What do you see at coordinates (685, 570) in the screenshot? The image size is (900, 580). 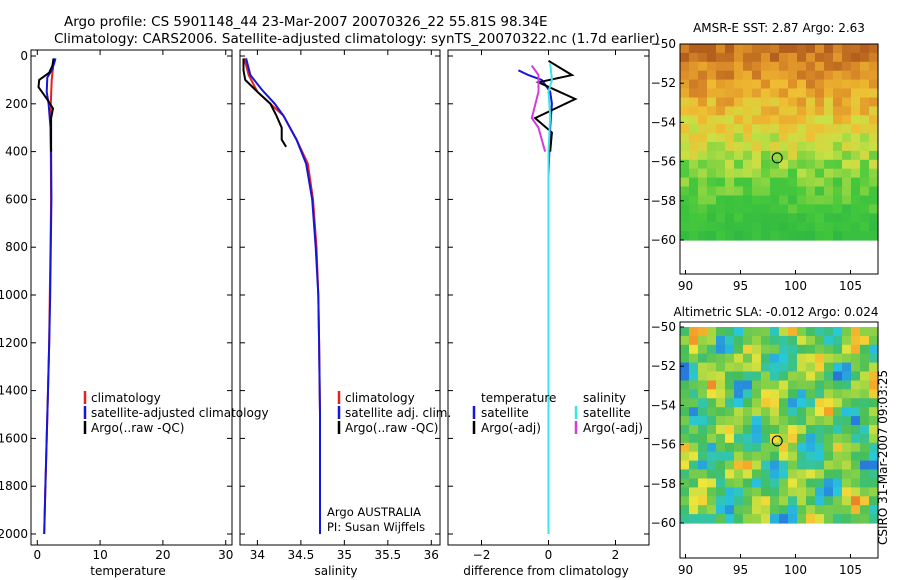 I see `map-xtick-label: 90` at bounding box center [685, 570].